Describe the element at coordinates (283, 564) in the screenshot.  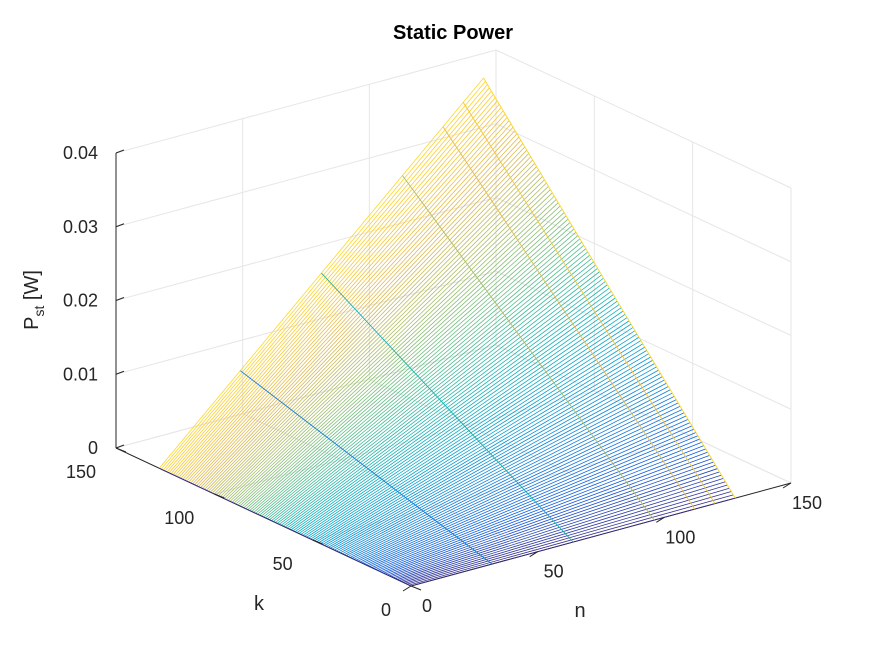
I see `y-tick-label: 50` at that location.